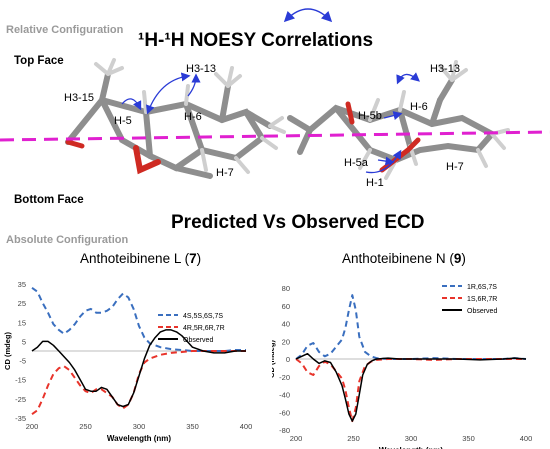 The image size is (550, 449). Describe the element at coordinates (20, 380) in the screenshot. I see `y-tick-label: -15` at that location.